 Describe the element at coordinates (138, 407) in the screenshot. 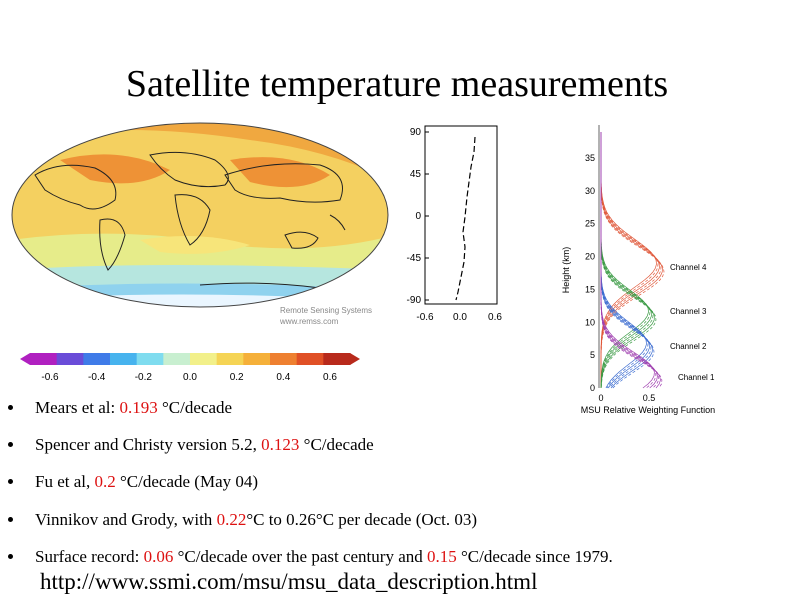

I see `trend-value: 0.193` at that location.